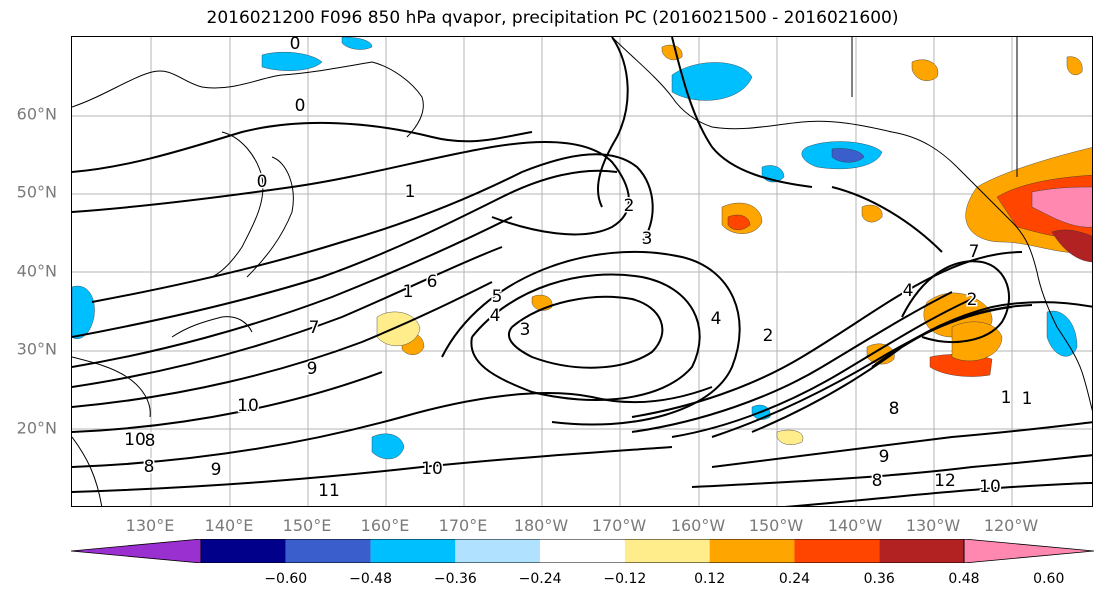  I want to click on longitude-label: 170°E, so click(463, 525).